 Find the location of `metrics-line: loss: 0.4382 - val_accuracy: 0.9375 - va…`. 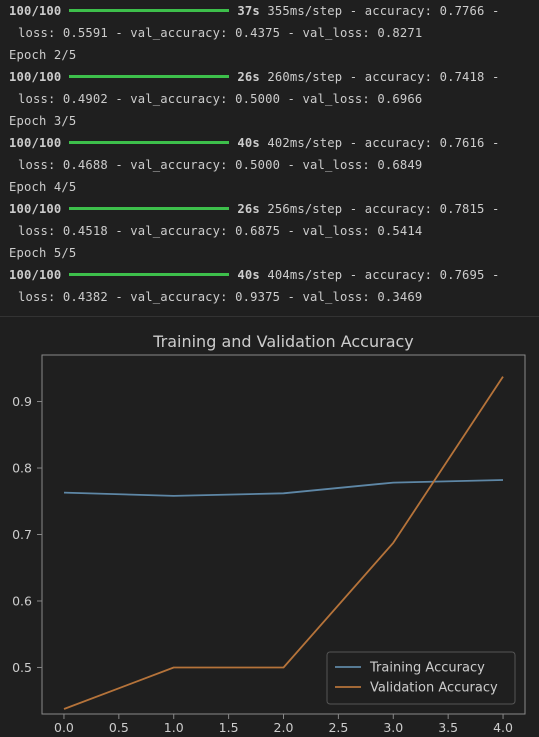

metrics-line: loss: 0.4382 - val_accuracy: 0.9375 - va… is located at coordinates (220, 297).